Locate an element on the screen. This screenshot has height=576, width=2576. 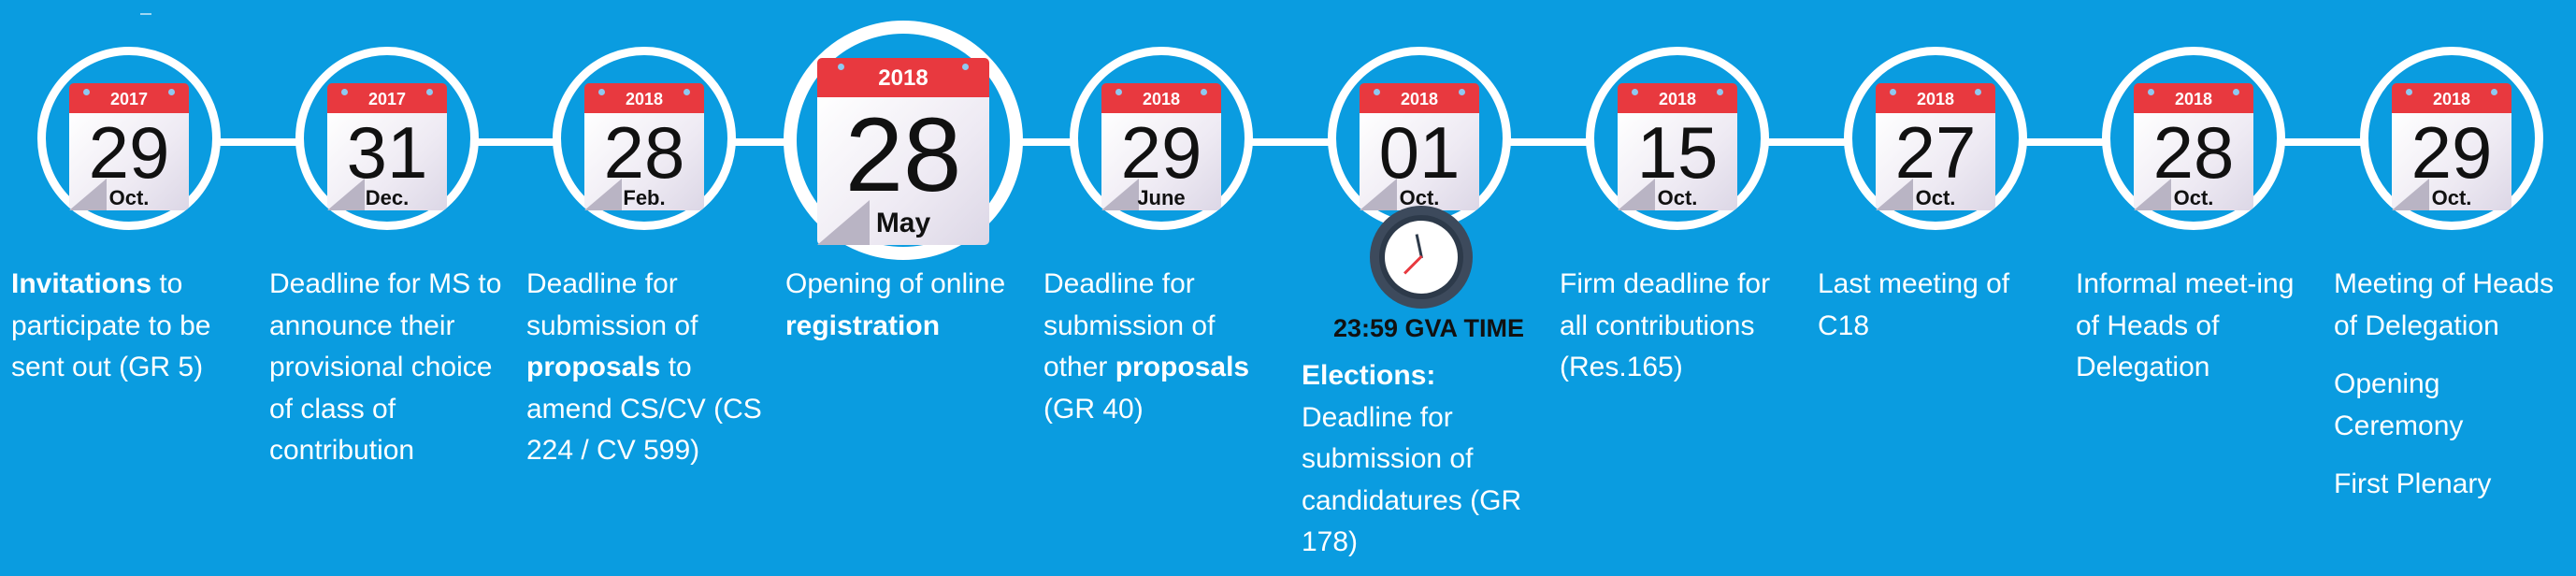
date-circle: 2018 15 Oct. is located at coordinates (1678, 138).